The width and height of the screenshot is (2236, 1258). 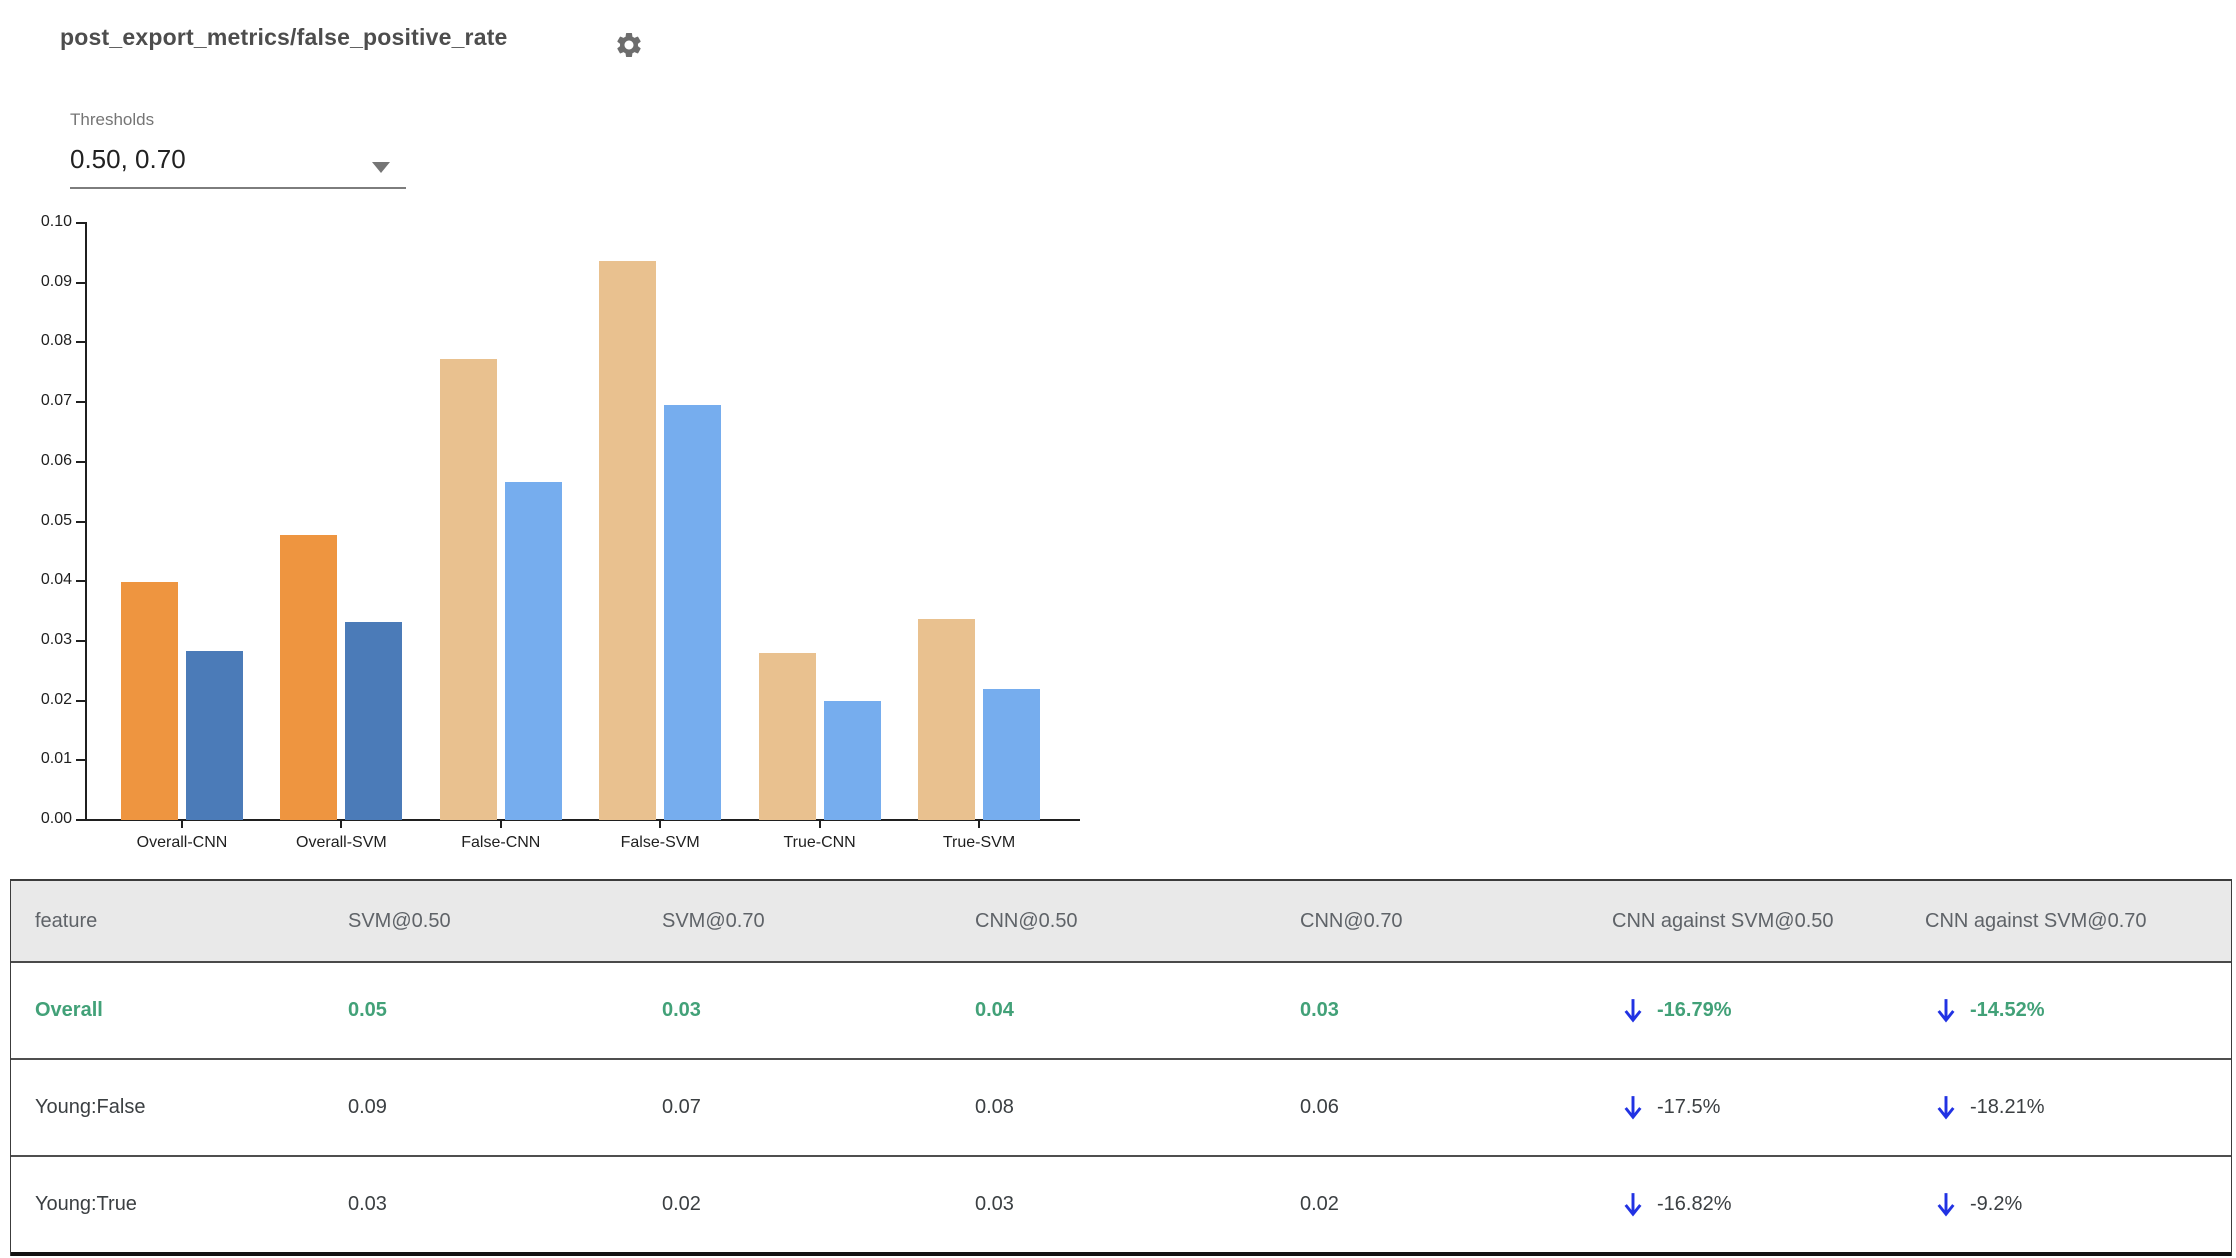 I want to click on y-axis-tick-label: 0.02, so click(x=56, y=699).